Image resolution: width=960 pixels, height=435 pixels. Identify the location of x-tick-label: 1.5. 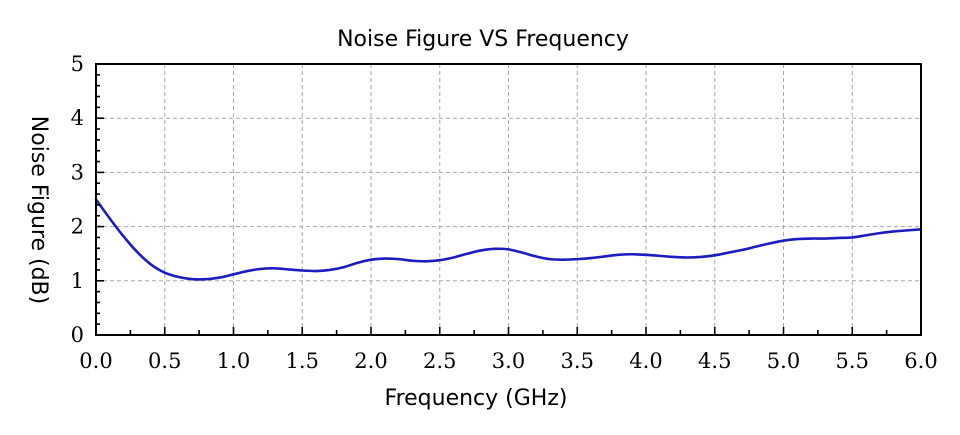
(302, 361).